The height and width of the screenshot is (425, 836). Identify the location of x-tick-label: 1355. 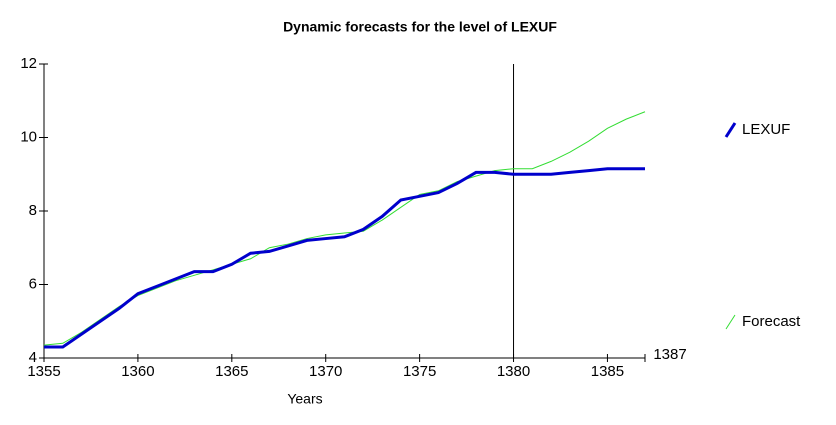
(43, 371).